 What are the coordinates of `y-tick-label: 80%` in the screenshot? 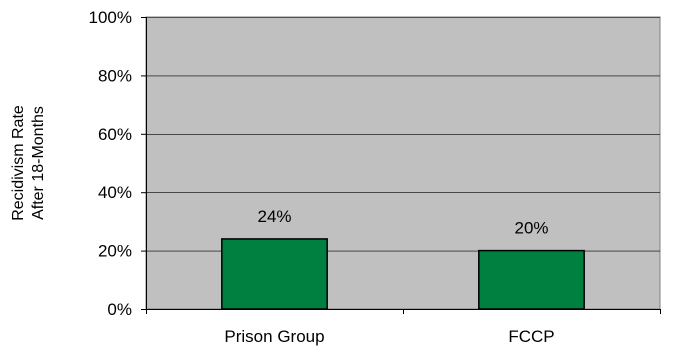 It's located at (115, 75).